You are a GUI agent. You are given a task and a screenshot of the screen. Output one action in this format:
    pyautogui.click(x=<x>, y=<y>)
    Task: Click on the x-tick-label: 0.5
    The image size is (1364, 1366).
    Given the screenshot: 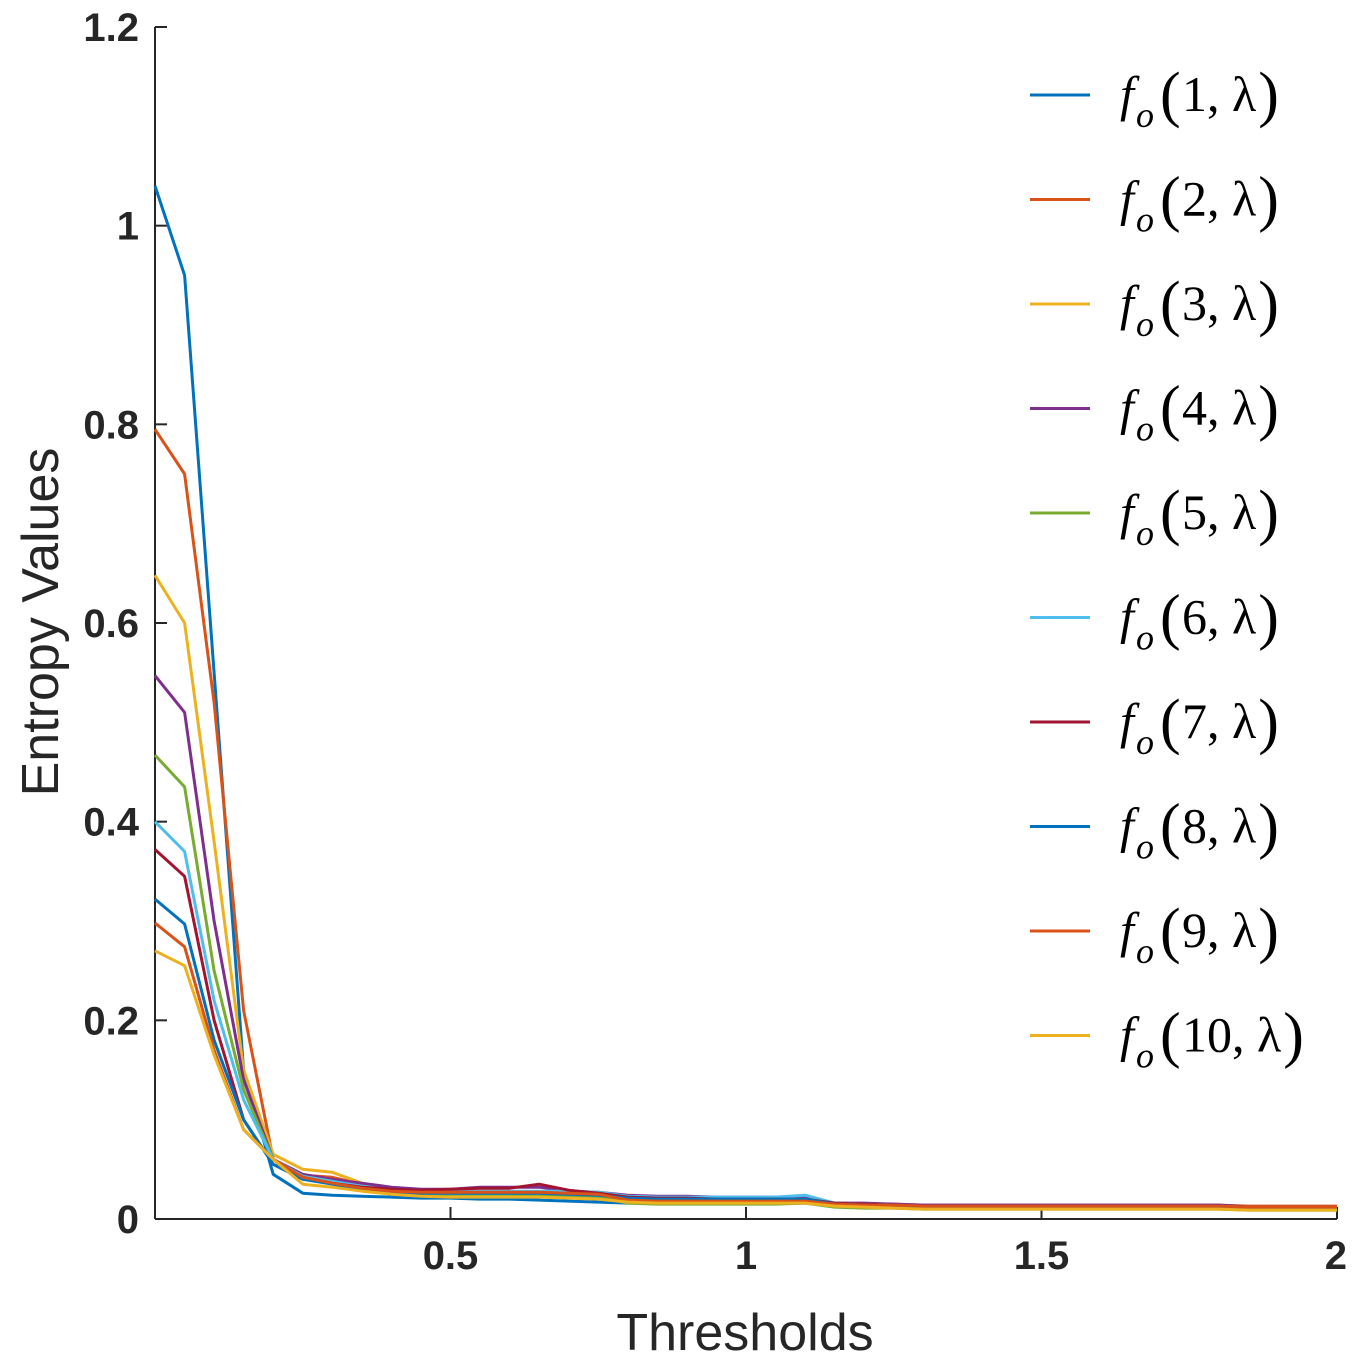 What is the action you would take?
    pyautogui.click(x=451, y=1256)
    